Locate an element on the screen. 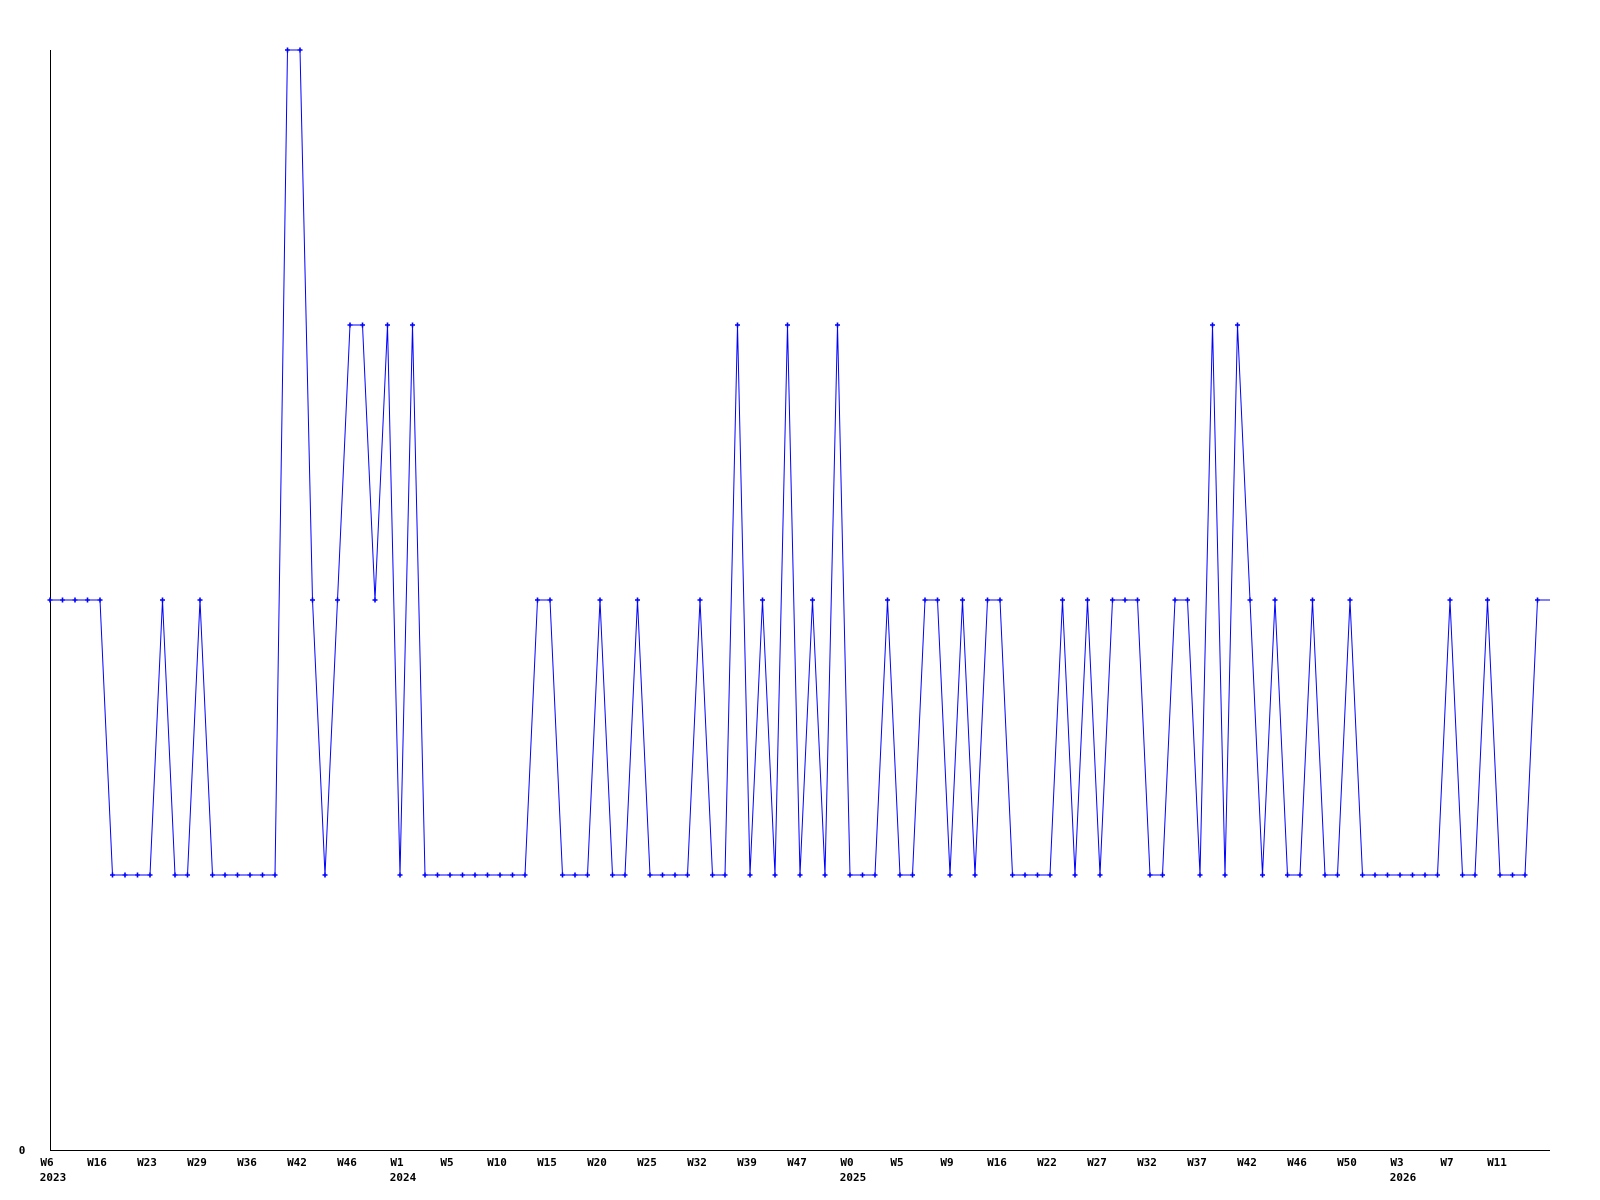 This screenshot has width=1600, height=1200. x-tick-label: W47 is located at coordinates (797, 1162).